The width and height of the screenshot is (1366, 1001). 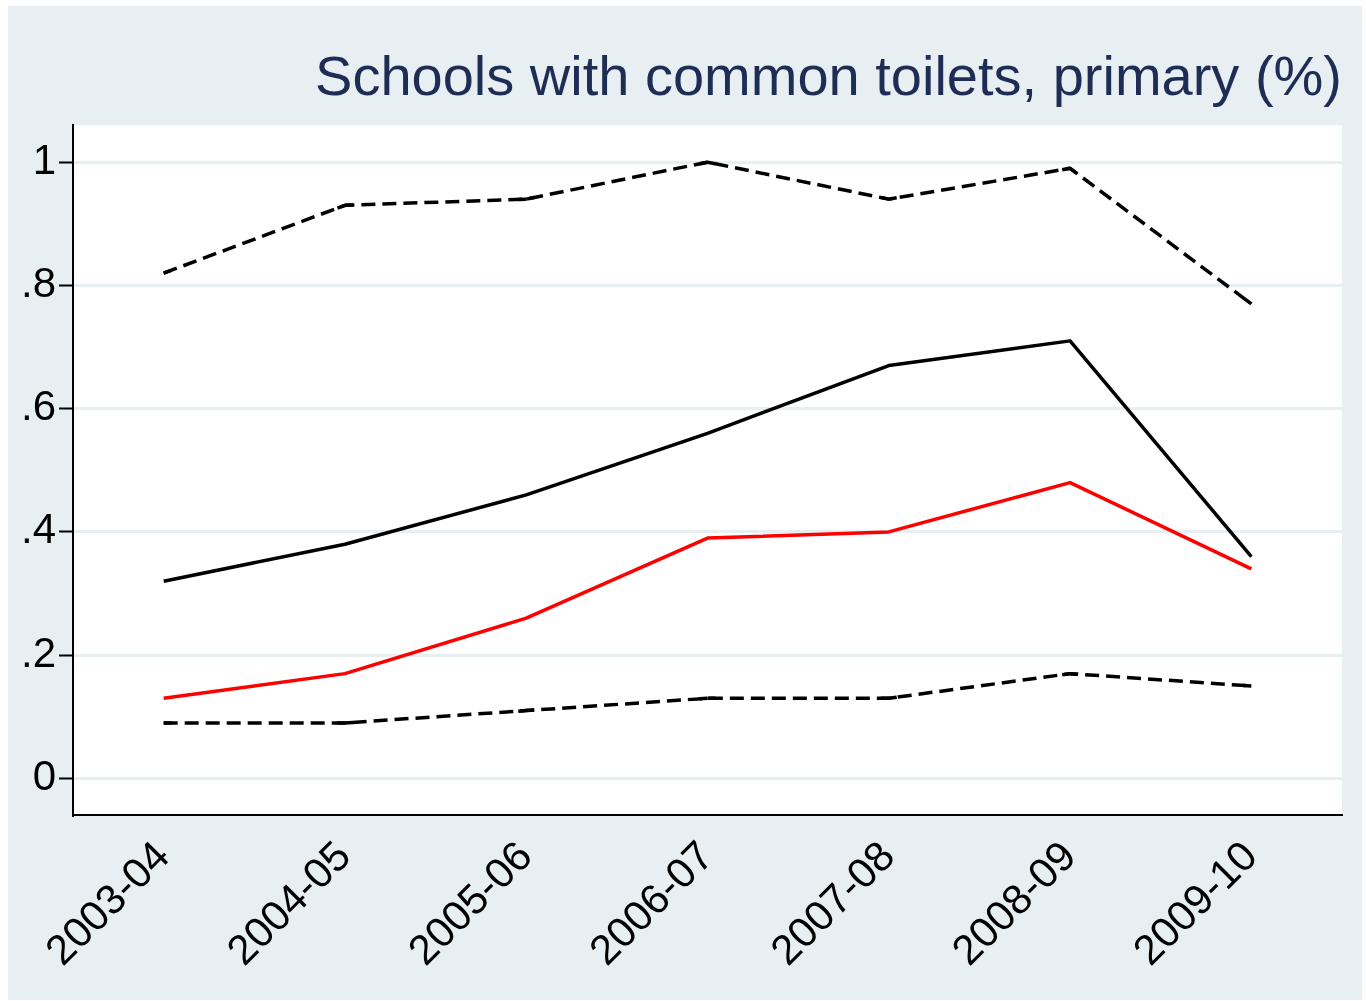 What do you see at coordinates (44, 775) in the screenshot?
I see `y-tick-label: 0` at bounding box center [44, 775].